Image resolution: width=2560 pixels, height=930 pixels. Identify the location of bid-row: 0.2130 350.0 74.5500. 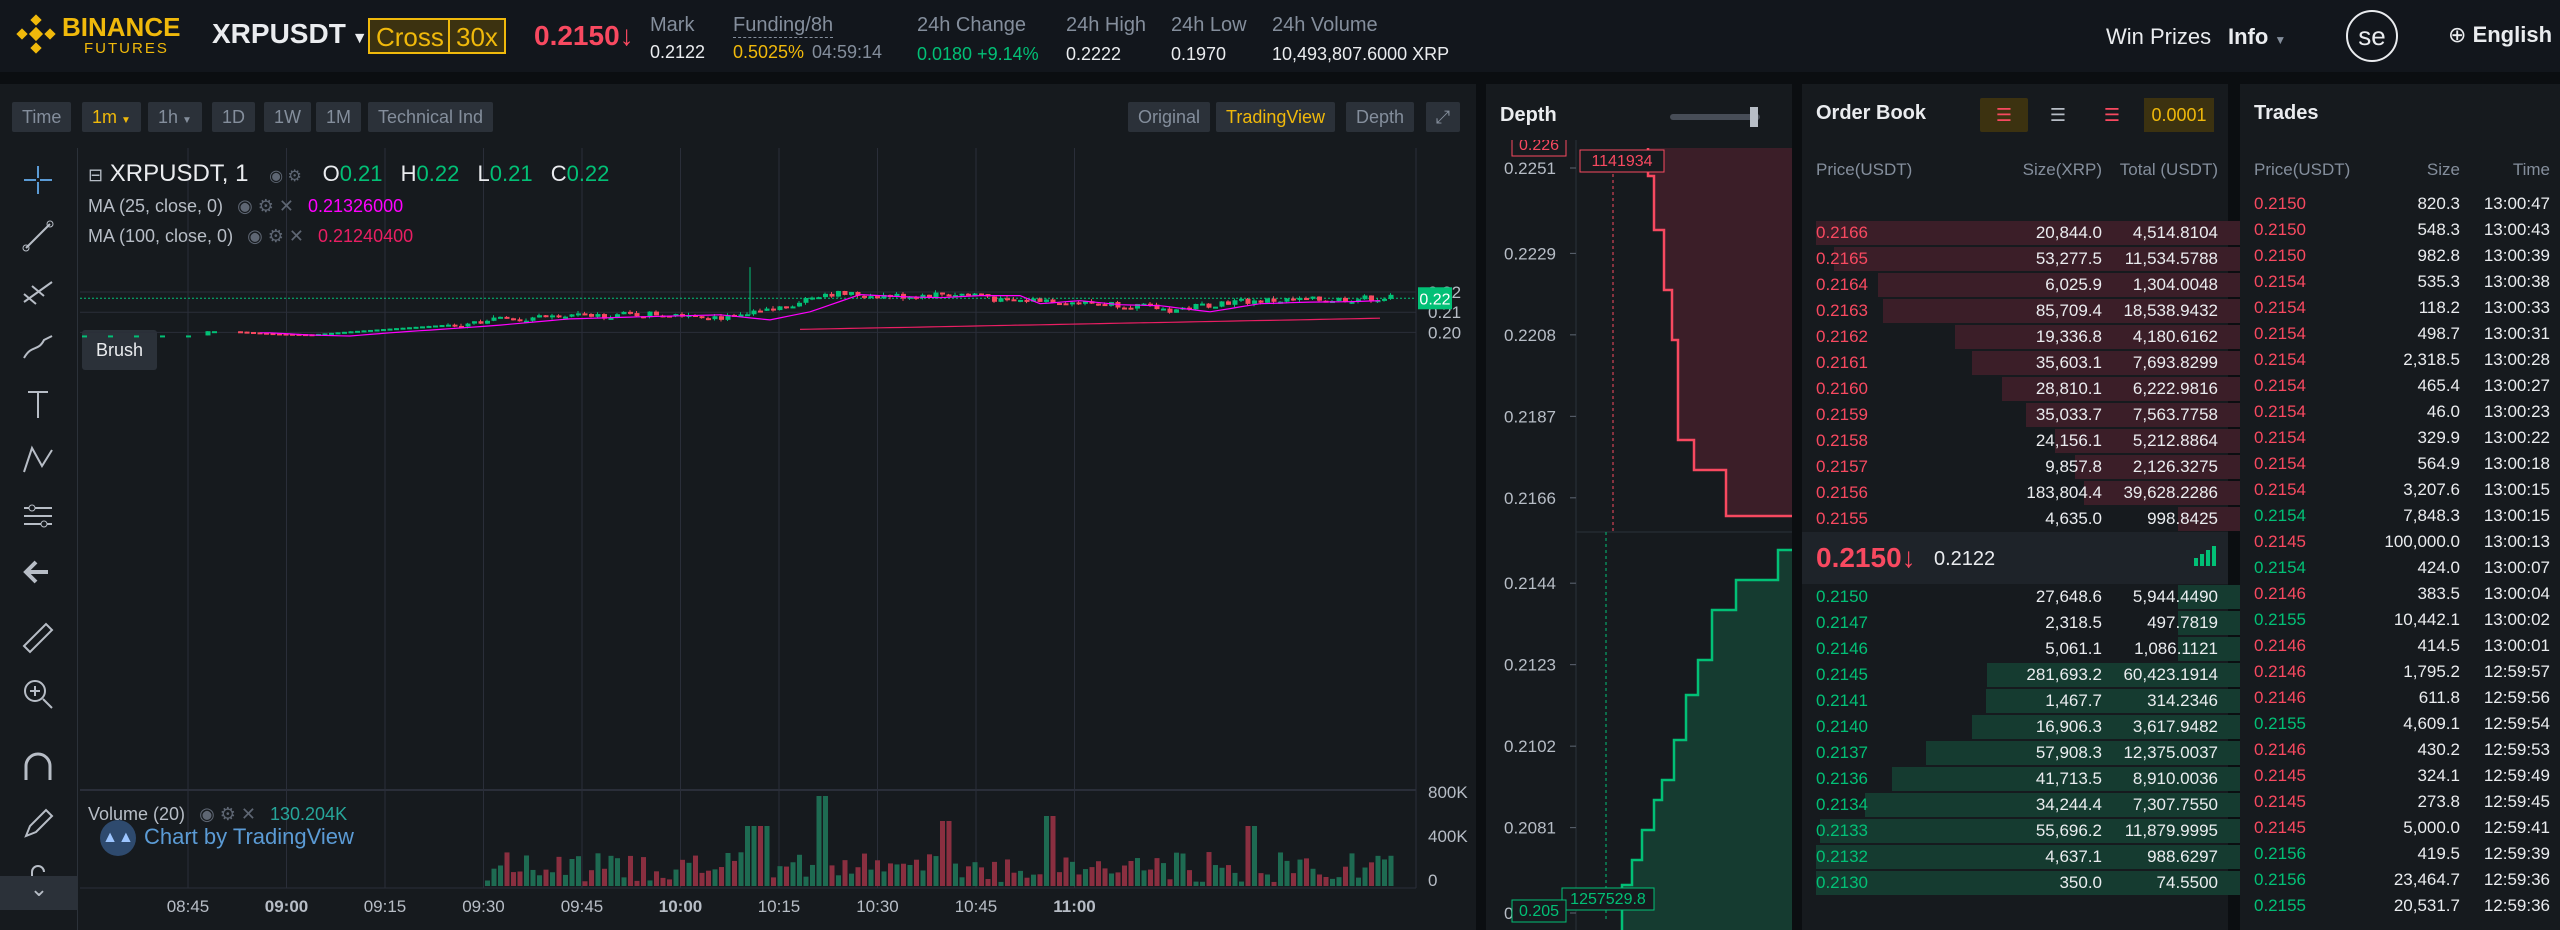
(2022, 883).